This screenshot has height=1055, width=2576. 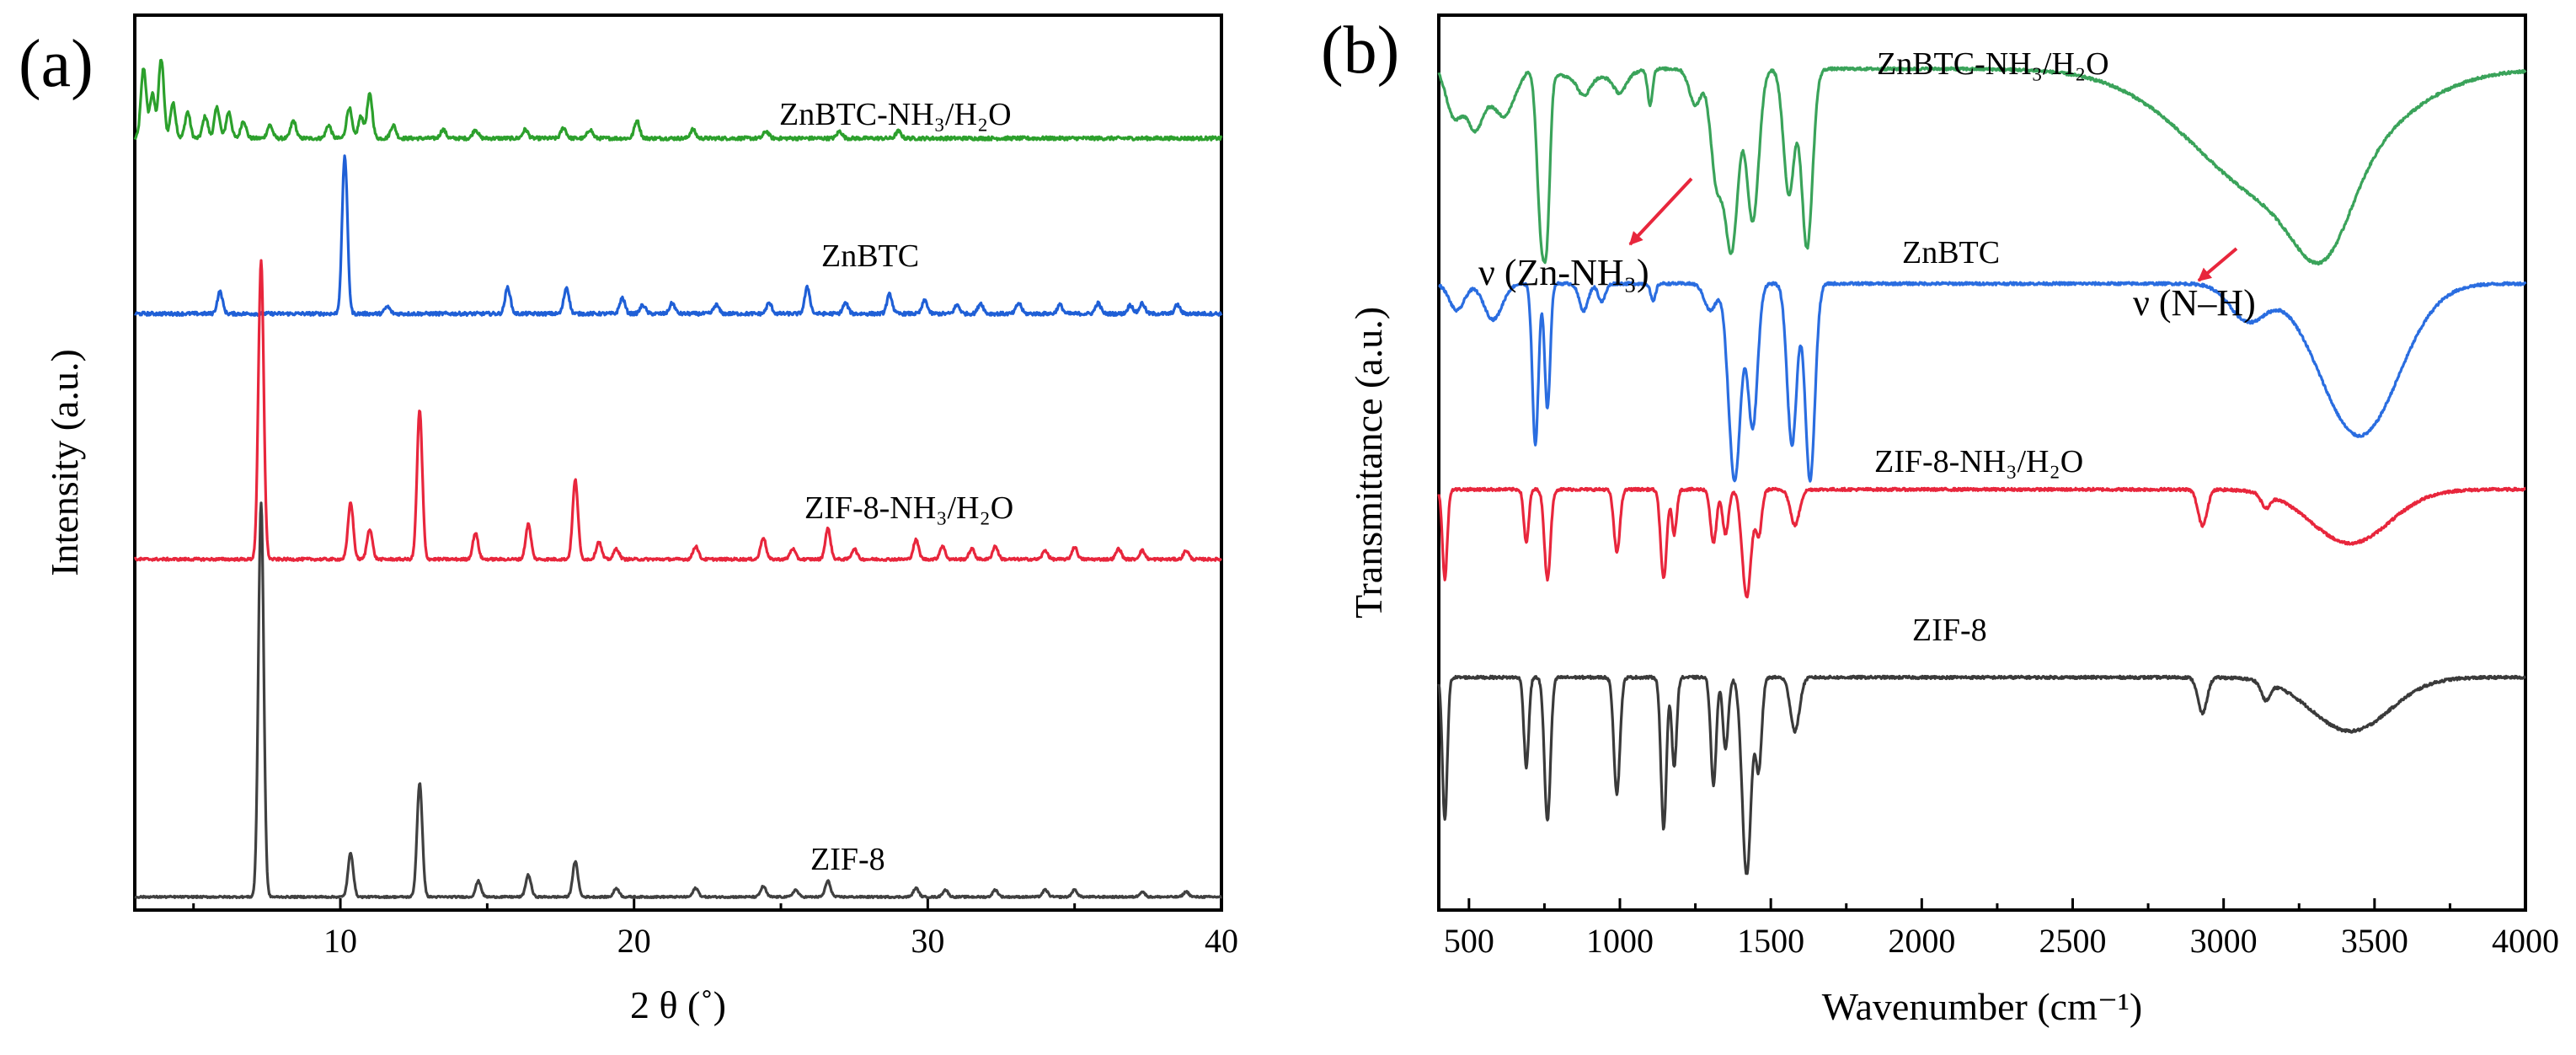 I want to click on panel-b-annotation-arrow-n-h, so click(x=2217, y=264).